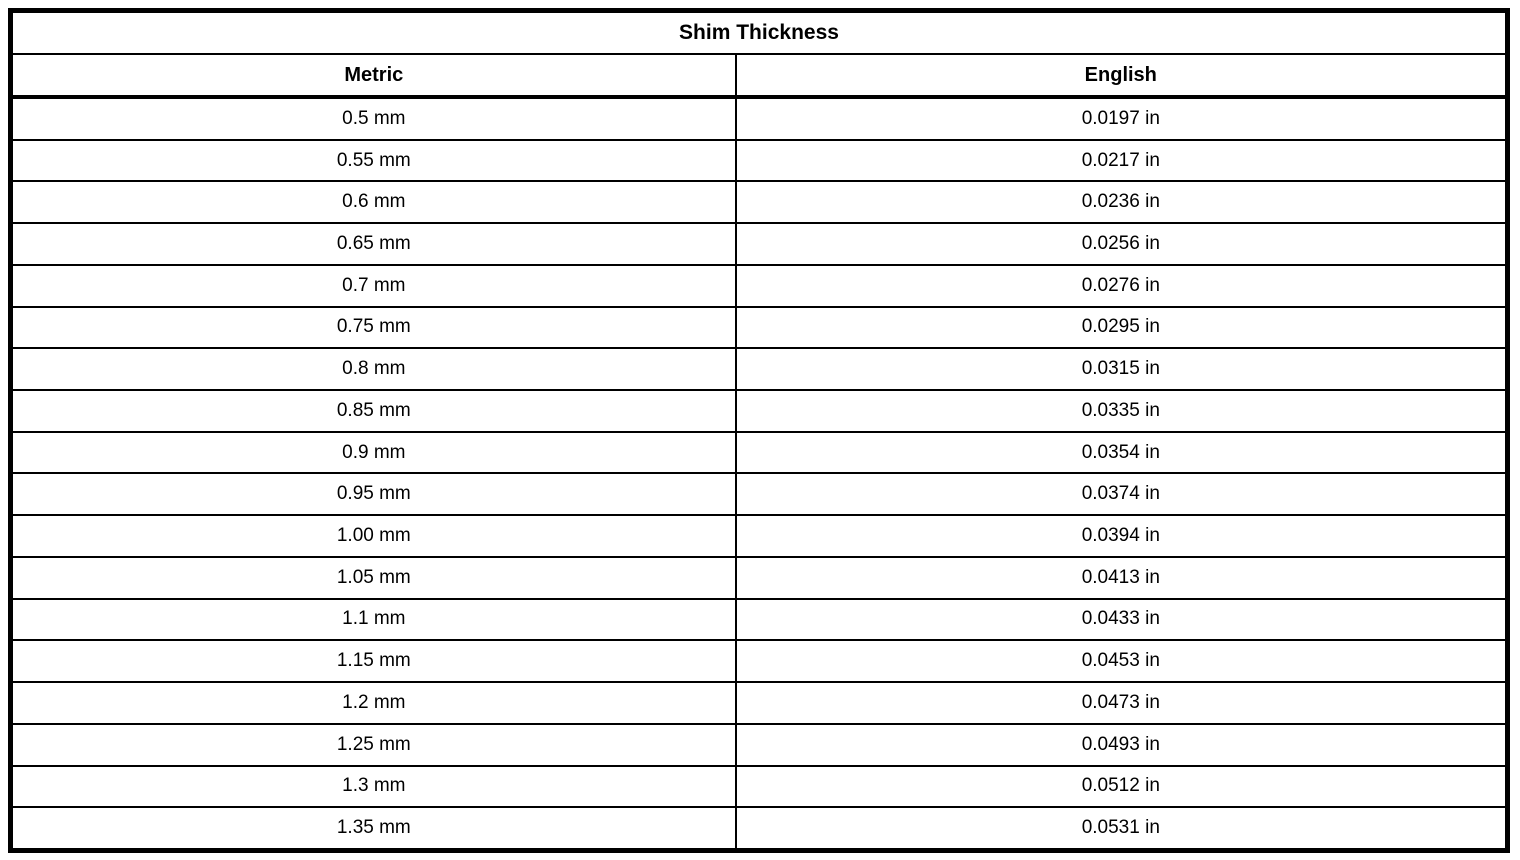 This screenshot has height=860, width=1520. I want to click on metric-cell: 0.8 mm, so click(375, 369).